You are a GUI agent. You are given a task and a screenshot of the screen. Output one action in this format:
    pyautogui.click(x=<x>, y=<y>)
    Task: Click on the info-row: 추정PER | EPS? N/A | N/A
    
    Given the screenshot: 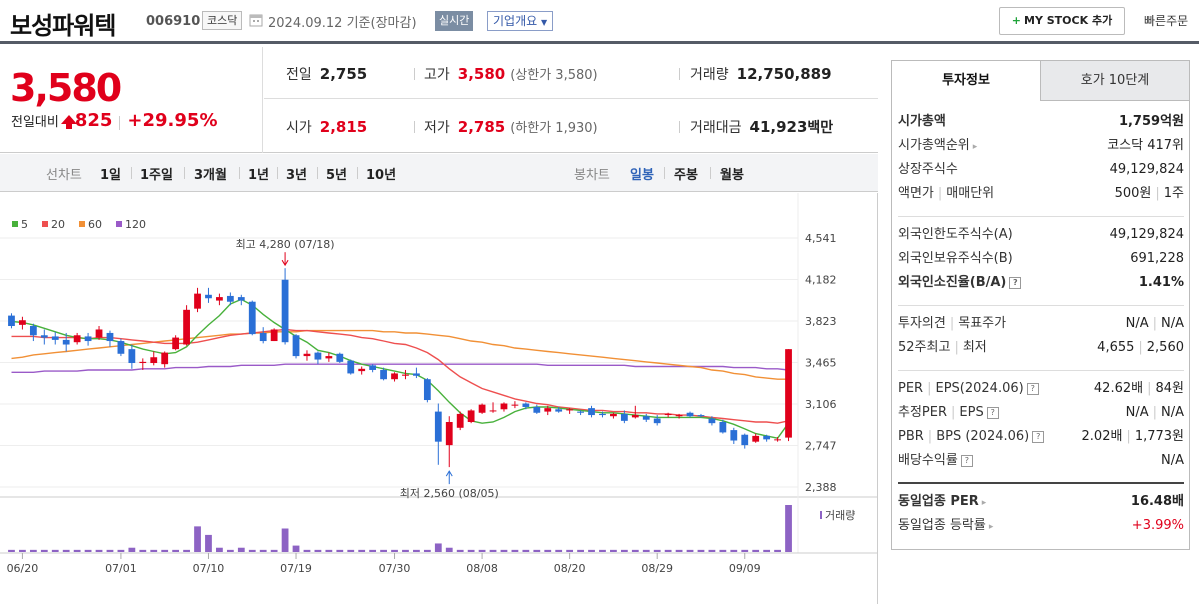 What is the action you would take?
    pyautogui.click(x=1041, y=413)
    